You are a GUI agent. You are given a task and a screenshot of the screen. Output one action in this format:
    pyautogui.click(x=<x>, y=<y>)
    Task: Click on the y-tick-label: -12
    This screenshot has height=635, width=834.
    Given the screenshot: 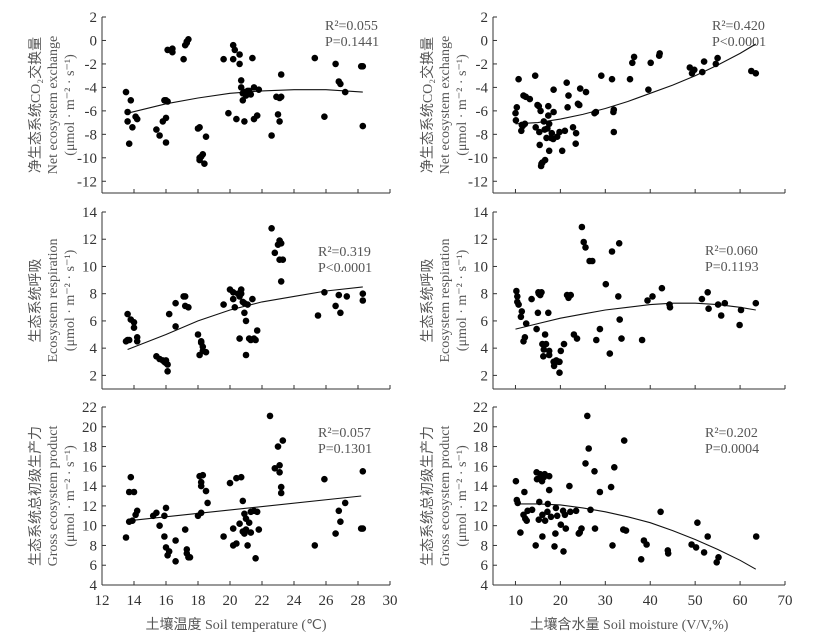 What is the action you would take?
    pyautogui.click(x=87, y=182)
    